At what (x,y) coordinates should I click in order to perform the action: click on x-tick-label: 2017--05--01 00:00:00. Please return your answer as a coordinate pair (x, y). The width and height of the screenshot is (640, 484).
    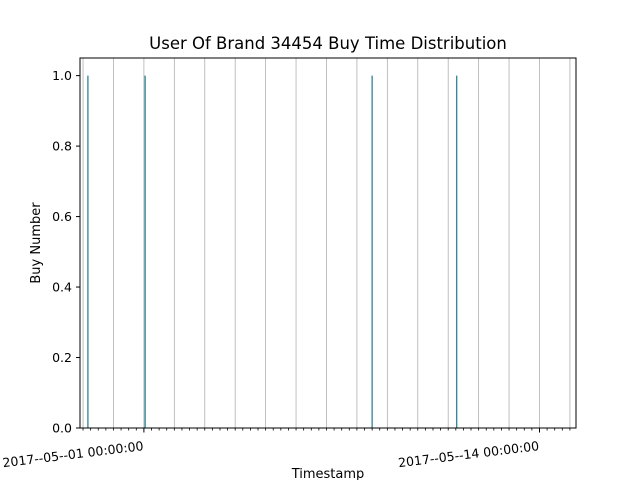
    Looking at the image, I should click on (73, 454).